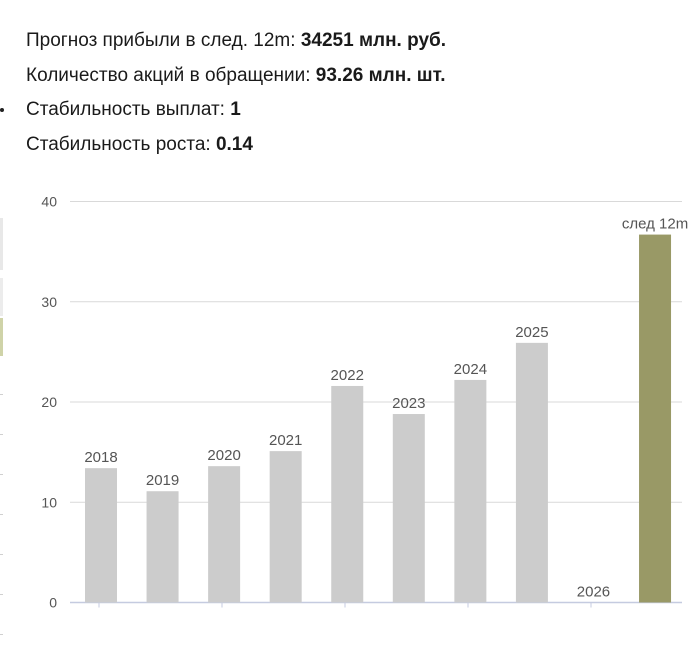 The height and width of the screenshot is (664, 700). Describe the element at coordinates (1, 337) in the screenshot. I see `left-edge-accent` at that location.